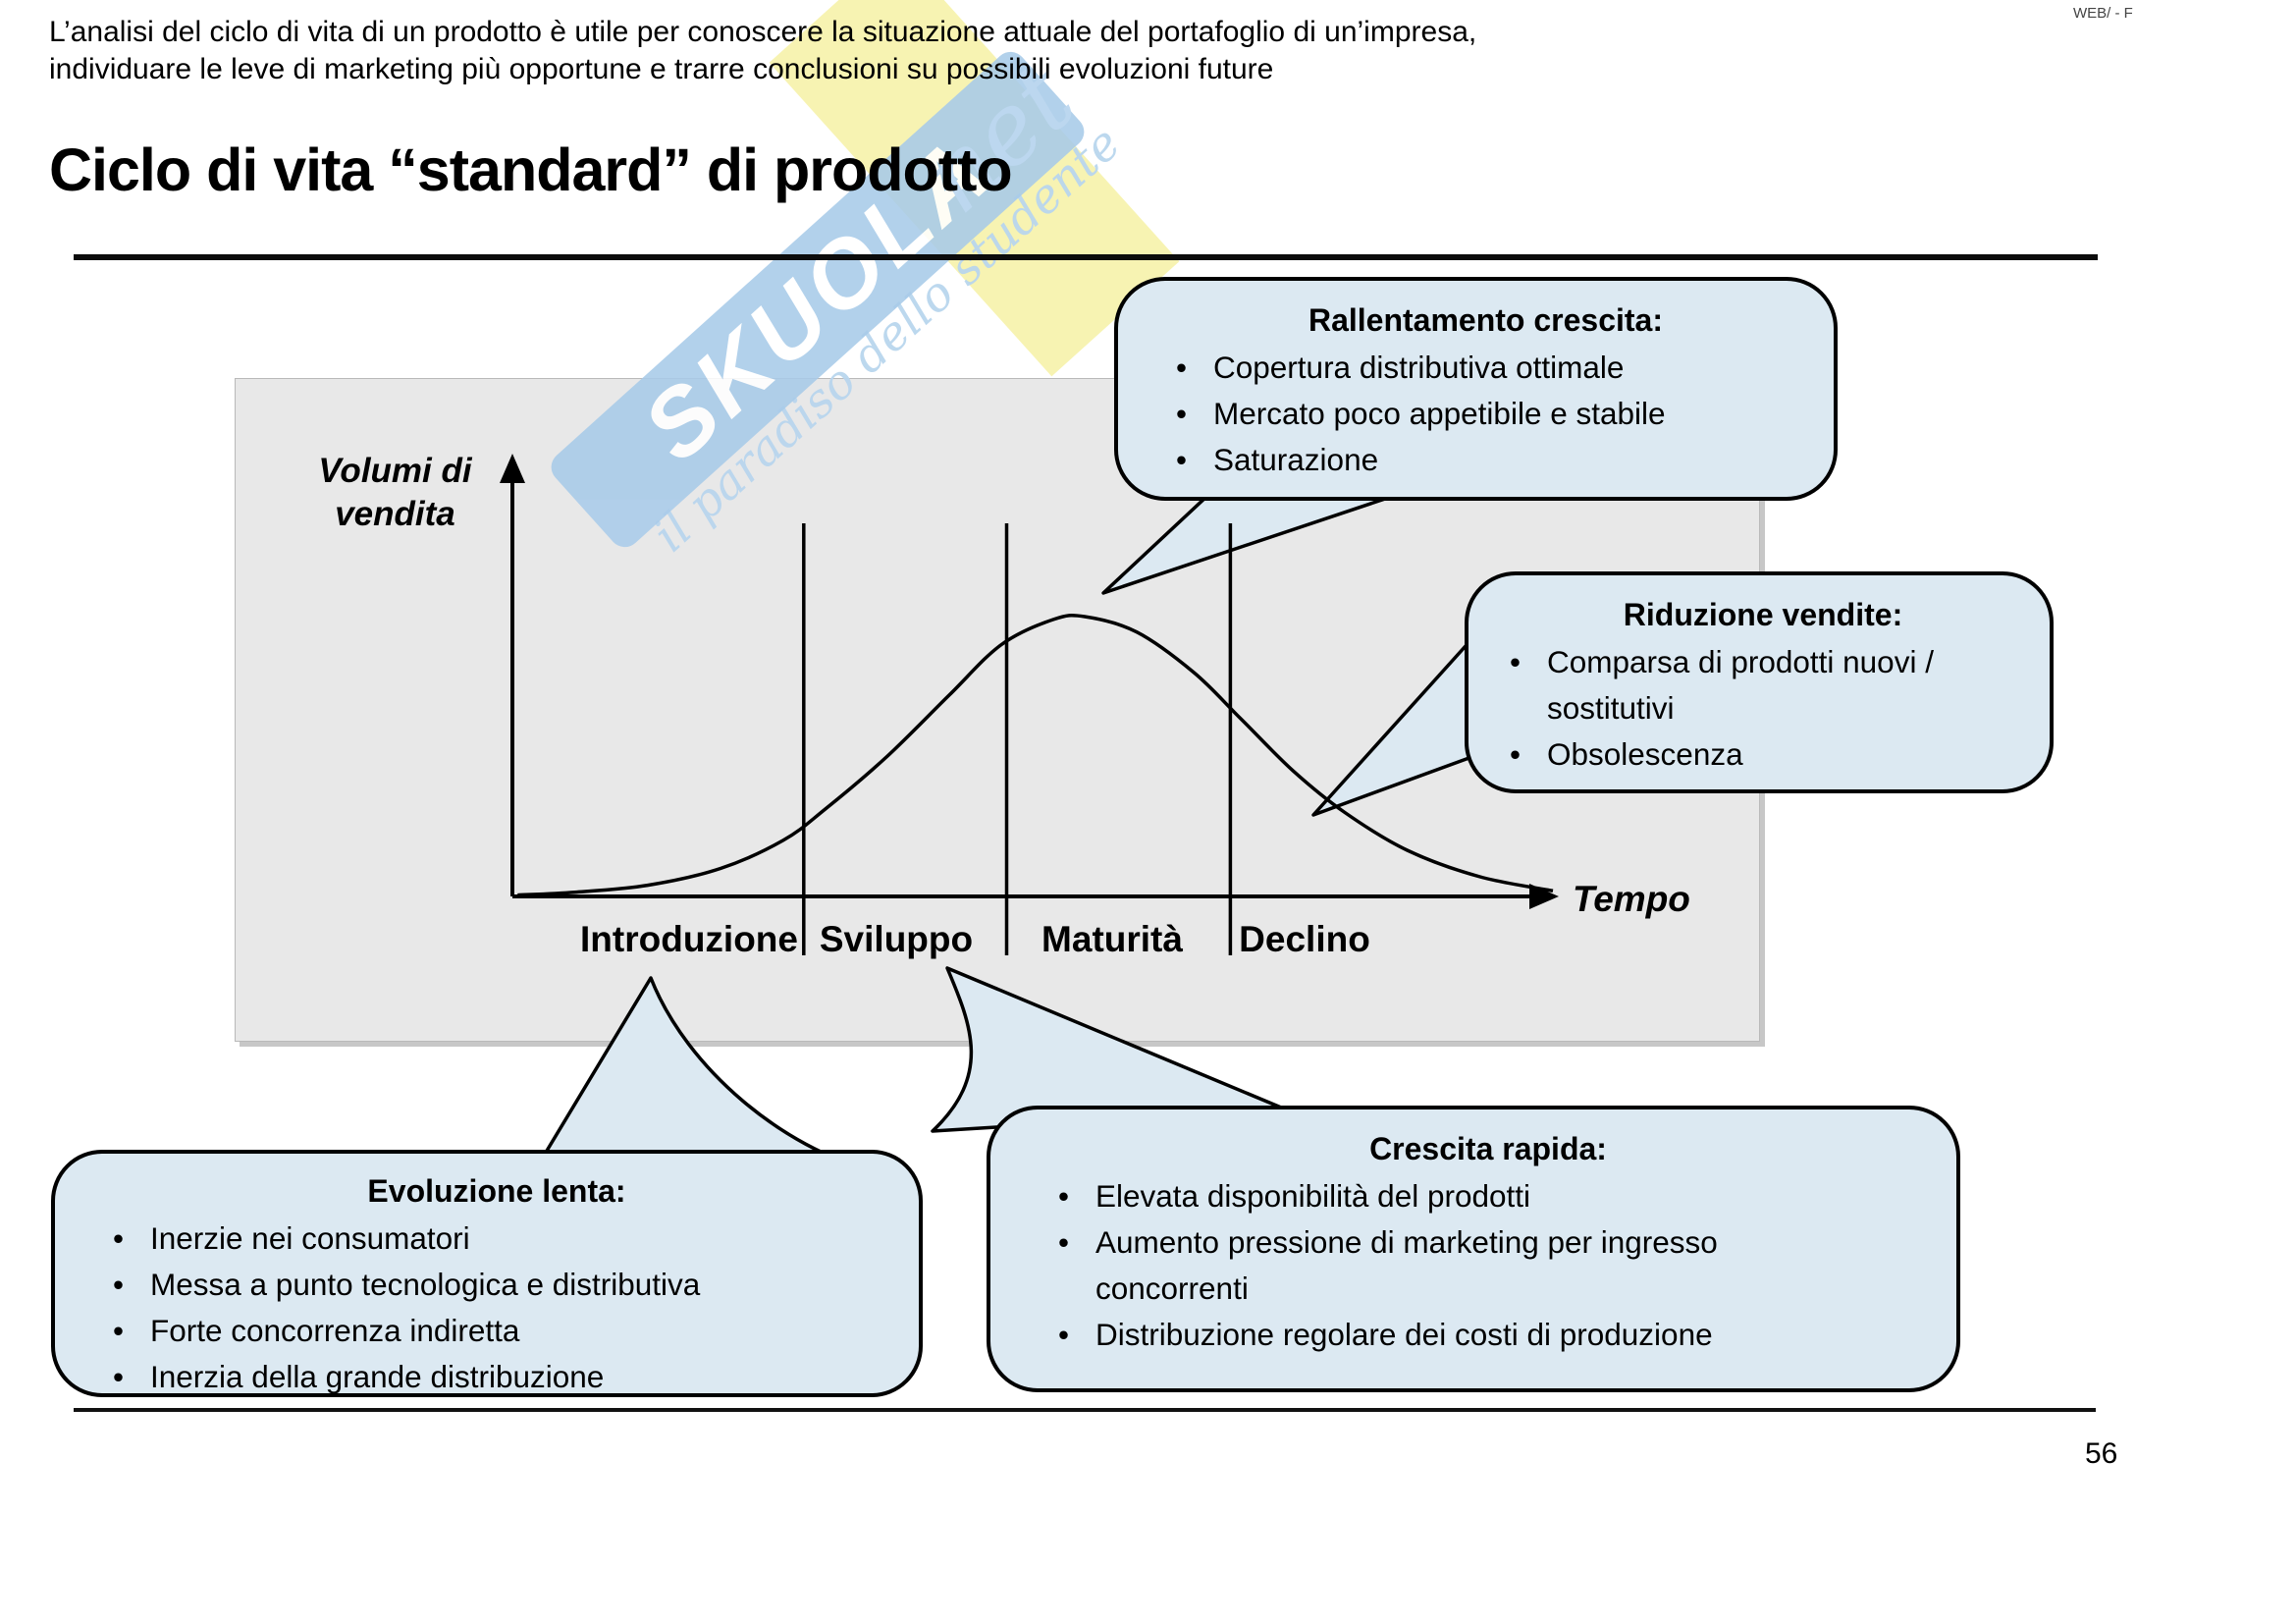 The width and height of the screenshot is (2296, 1623). Describe the element at coordinates (1485, 460) in the screenshot. I see `callout-bullet: Saturazione` at that location.